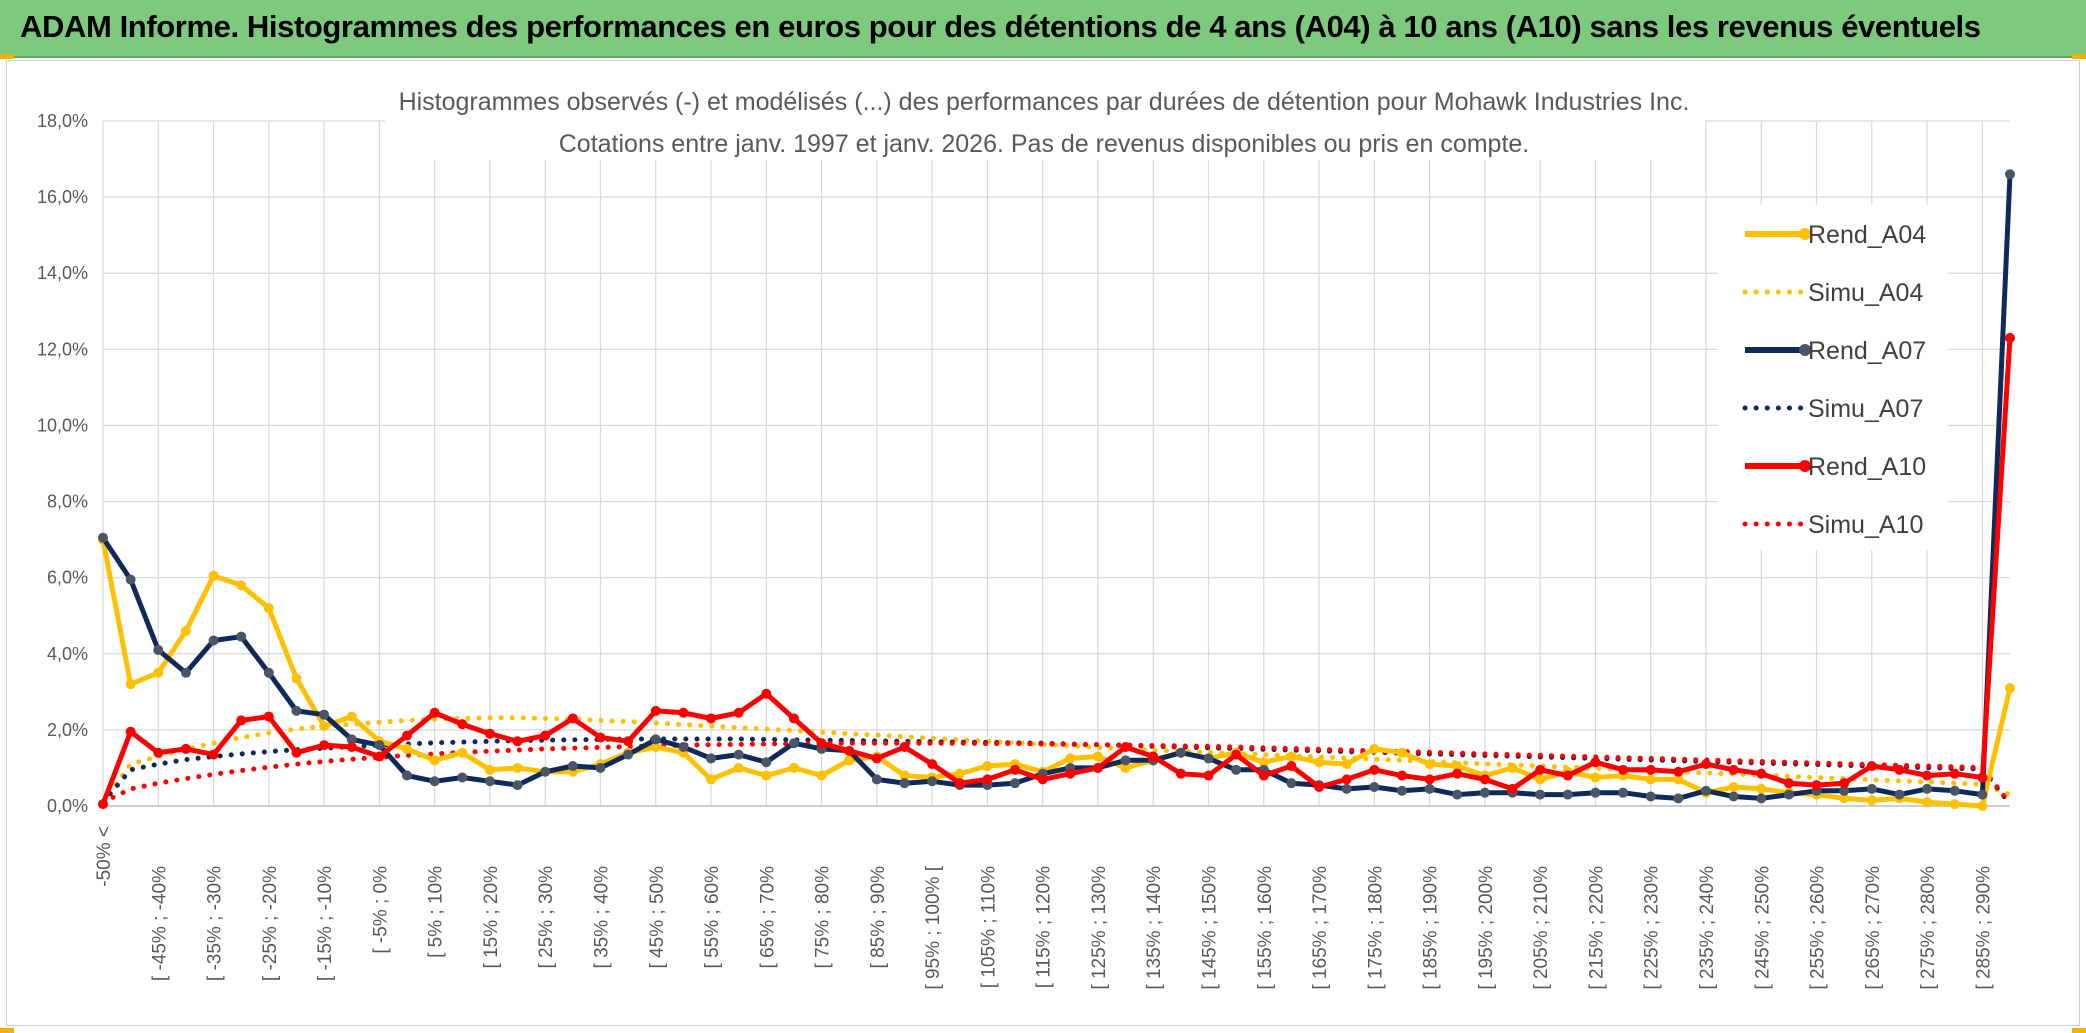 The image size is (2086, 1033). Describe the element at coordinates (1154, 928) in the screenshot. I see `x-tick-label: [ 135% ; 140%` at that location.